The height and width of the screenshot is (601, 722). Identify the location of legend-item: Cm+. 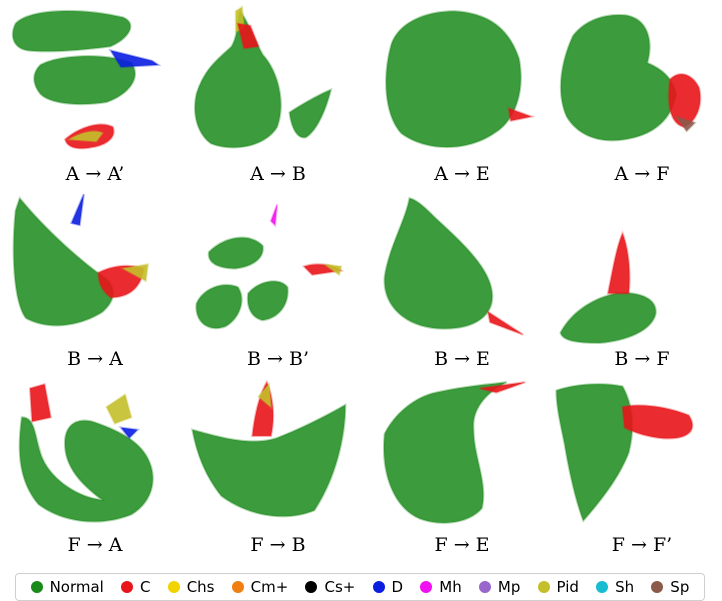
(260, 587).